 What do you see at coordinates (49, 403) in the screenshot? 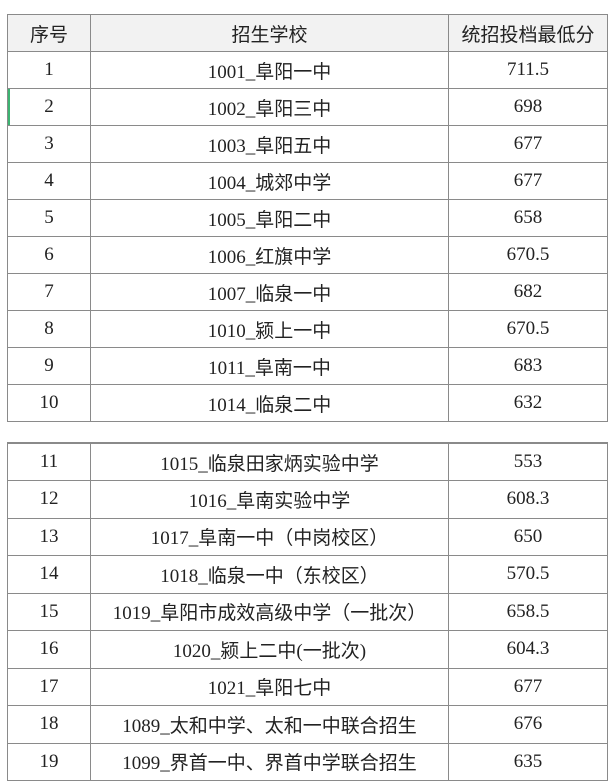
I see `index-cell: 10` at bounding box center [49, 403].